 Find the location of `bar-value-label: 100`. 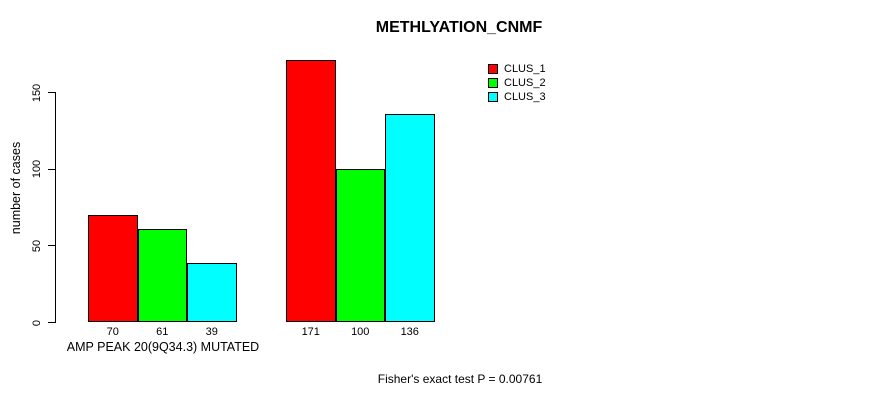

bar-value-label: 100 is located at coordinates (360, 332).